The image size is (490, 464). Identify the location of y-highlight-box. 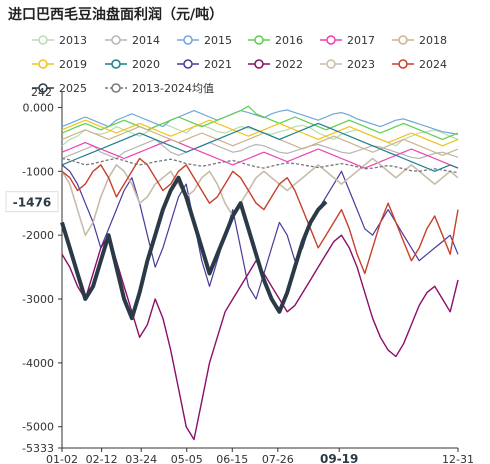
(32, 202).